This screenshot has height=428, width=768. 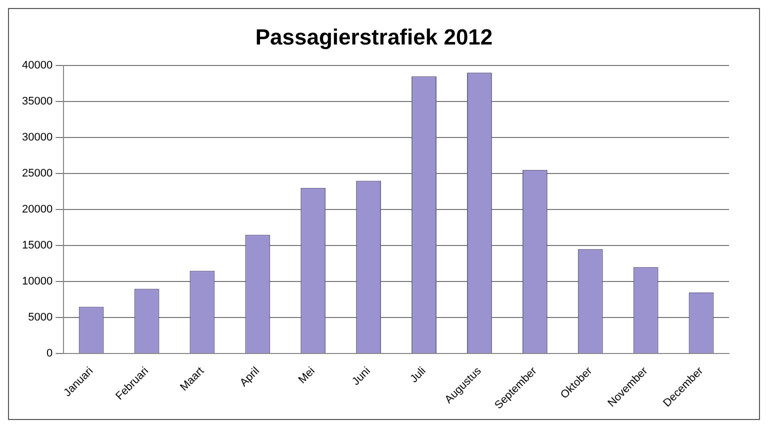 What do you see at coordinates (40, 318) in the screenshot?
I see `y-tick-label: 5000` at bounding box center [40, 318].